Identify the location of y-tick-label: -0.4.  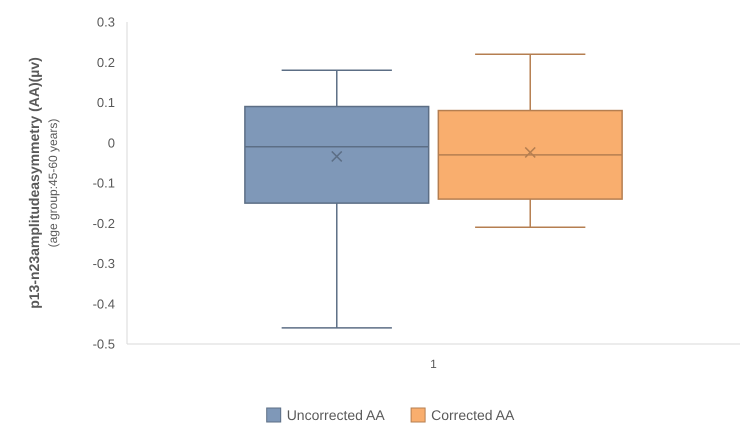
(103, 304).